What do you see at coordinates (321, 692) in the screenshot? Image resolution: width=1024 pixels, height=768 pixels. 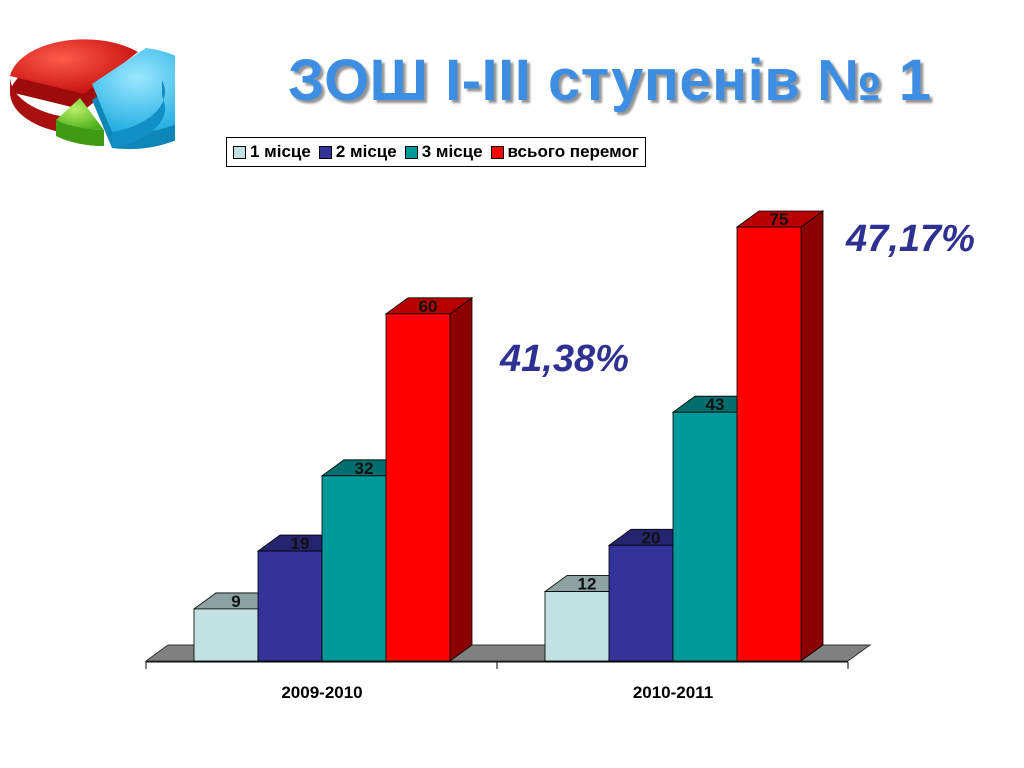 I see `x-tick-label: 2009-2010` at bounding box center [321, 692].